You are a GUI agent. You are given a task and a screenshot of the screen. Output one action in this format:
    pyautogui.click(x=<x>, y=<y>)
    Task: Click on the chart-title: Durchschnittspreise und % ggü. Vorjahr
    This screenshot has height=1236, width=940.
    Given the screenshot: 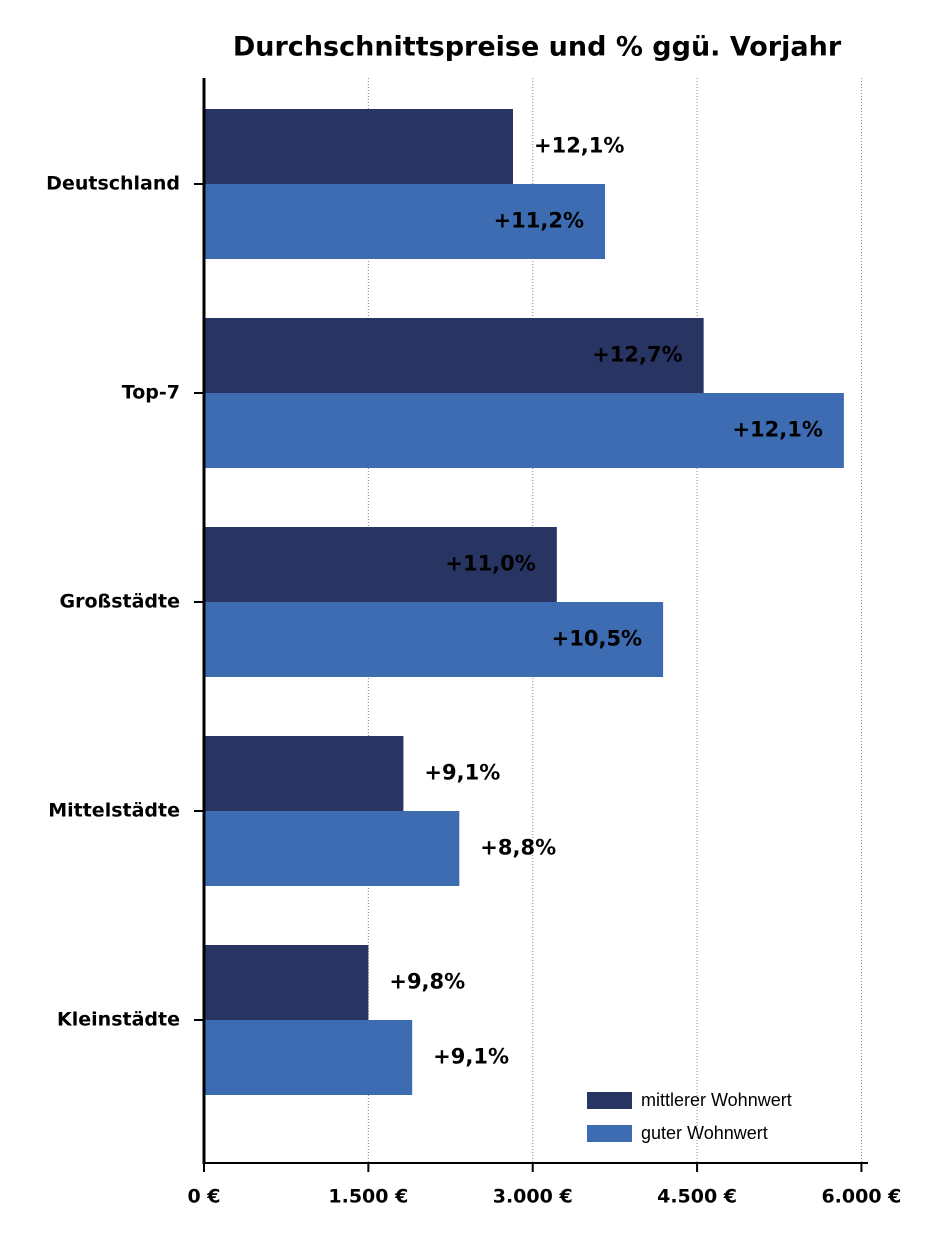 What is the action you would take?
    pyautogui.click(x=537, y=47)
    